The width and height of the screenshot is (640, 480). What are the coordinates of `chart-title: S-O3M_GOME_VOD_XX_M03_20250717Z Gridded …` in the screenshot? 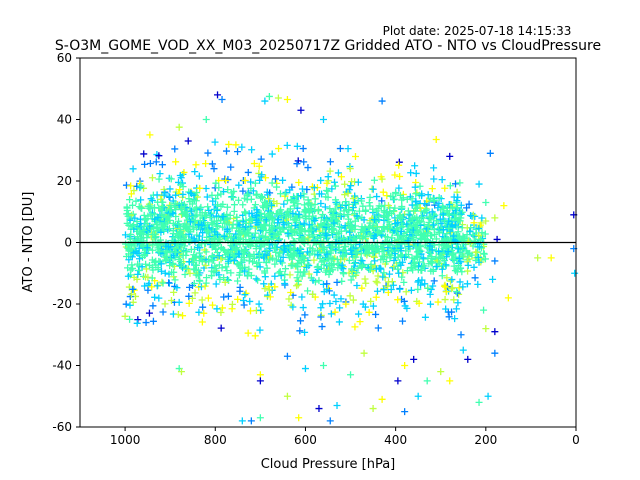 It's located at (328, 46).